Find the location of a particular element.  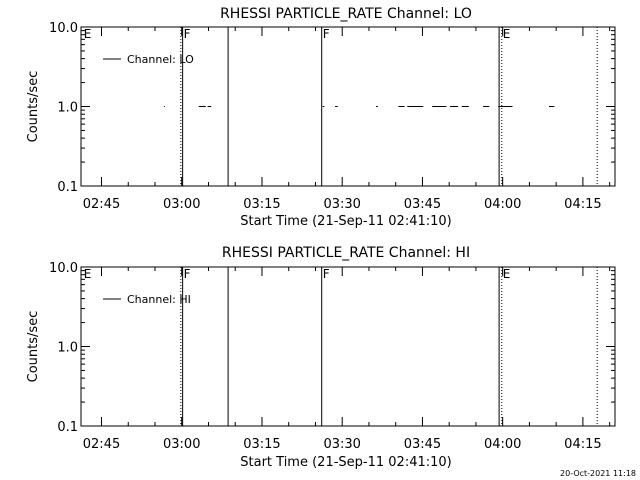

legend-label: Channel: LO is located at coordinates (160, 59).